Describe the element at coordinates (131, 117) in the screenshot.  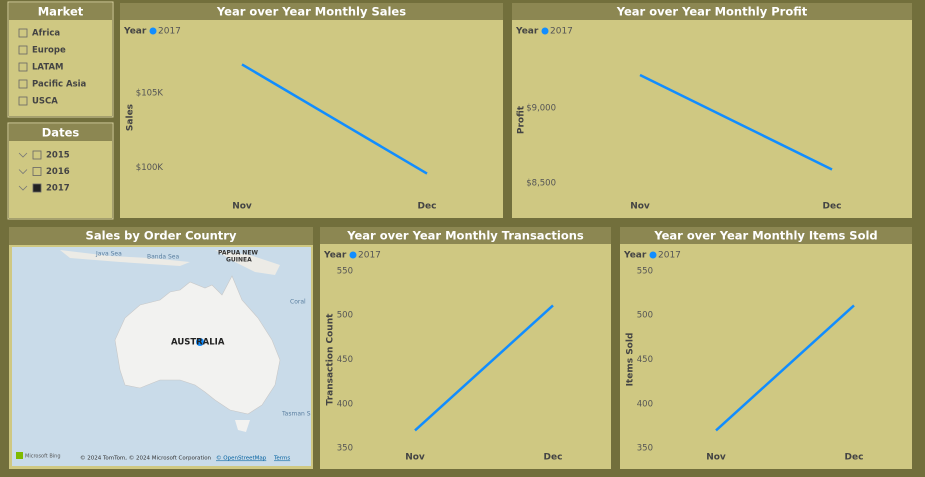
I see `y-axis-label: Sales` at that location.